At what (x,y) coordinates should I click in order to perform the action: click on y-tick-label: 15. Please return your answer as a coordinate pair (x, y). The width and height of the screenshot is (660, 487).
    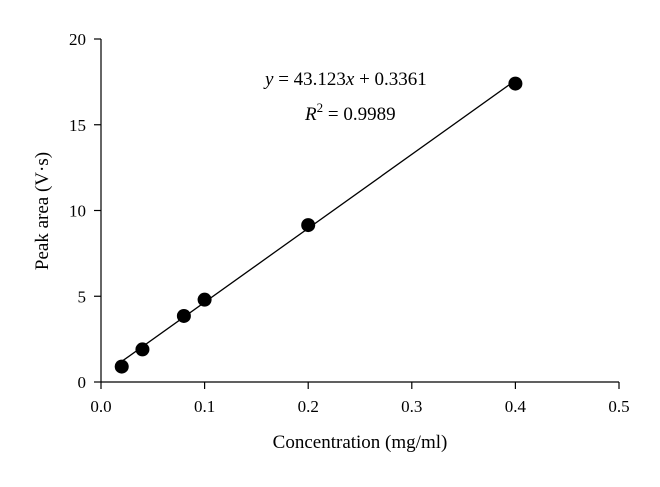
    Looking at the image, I should click on (77, 125).